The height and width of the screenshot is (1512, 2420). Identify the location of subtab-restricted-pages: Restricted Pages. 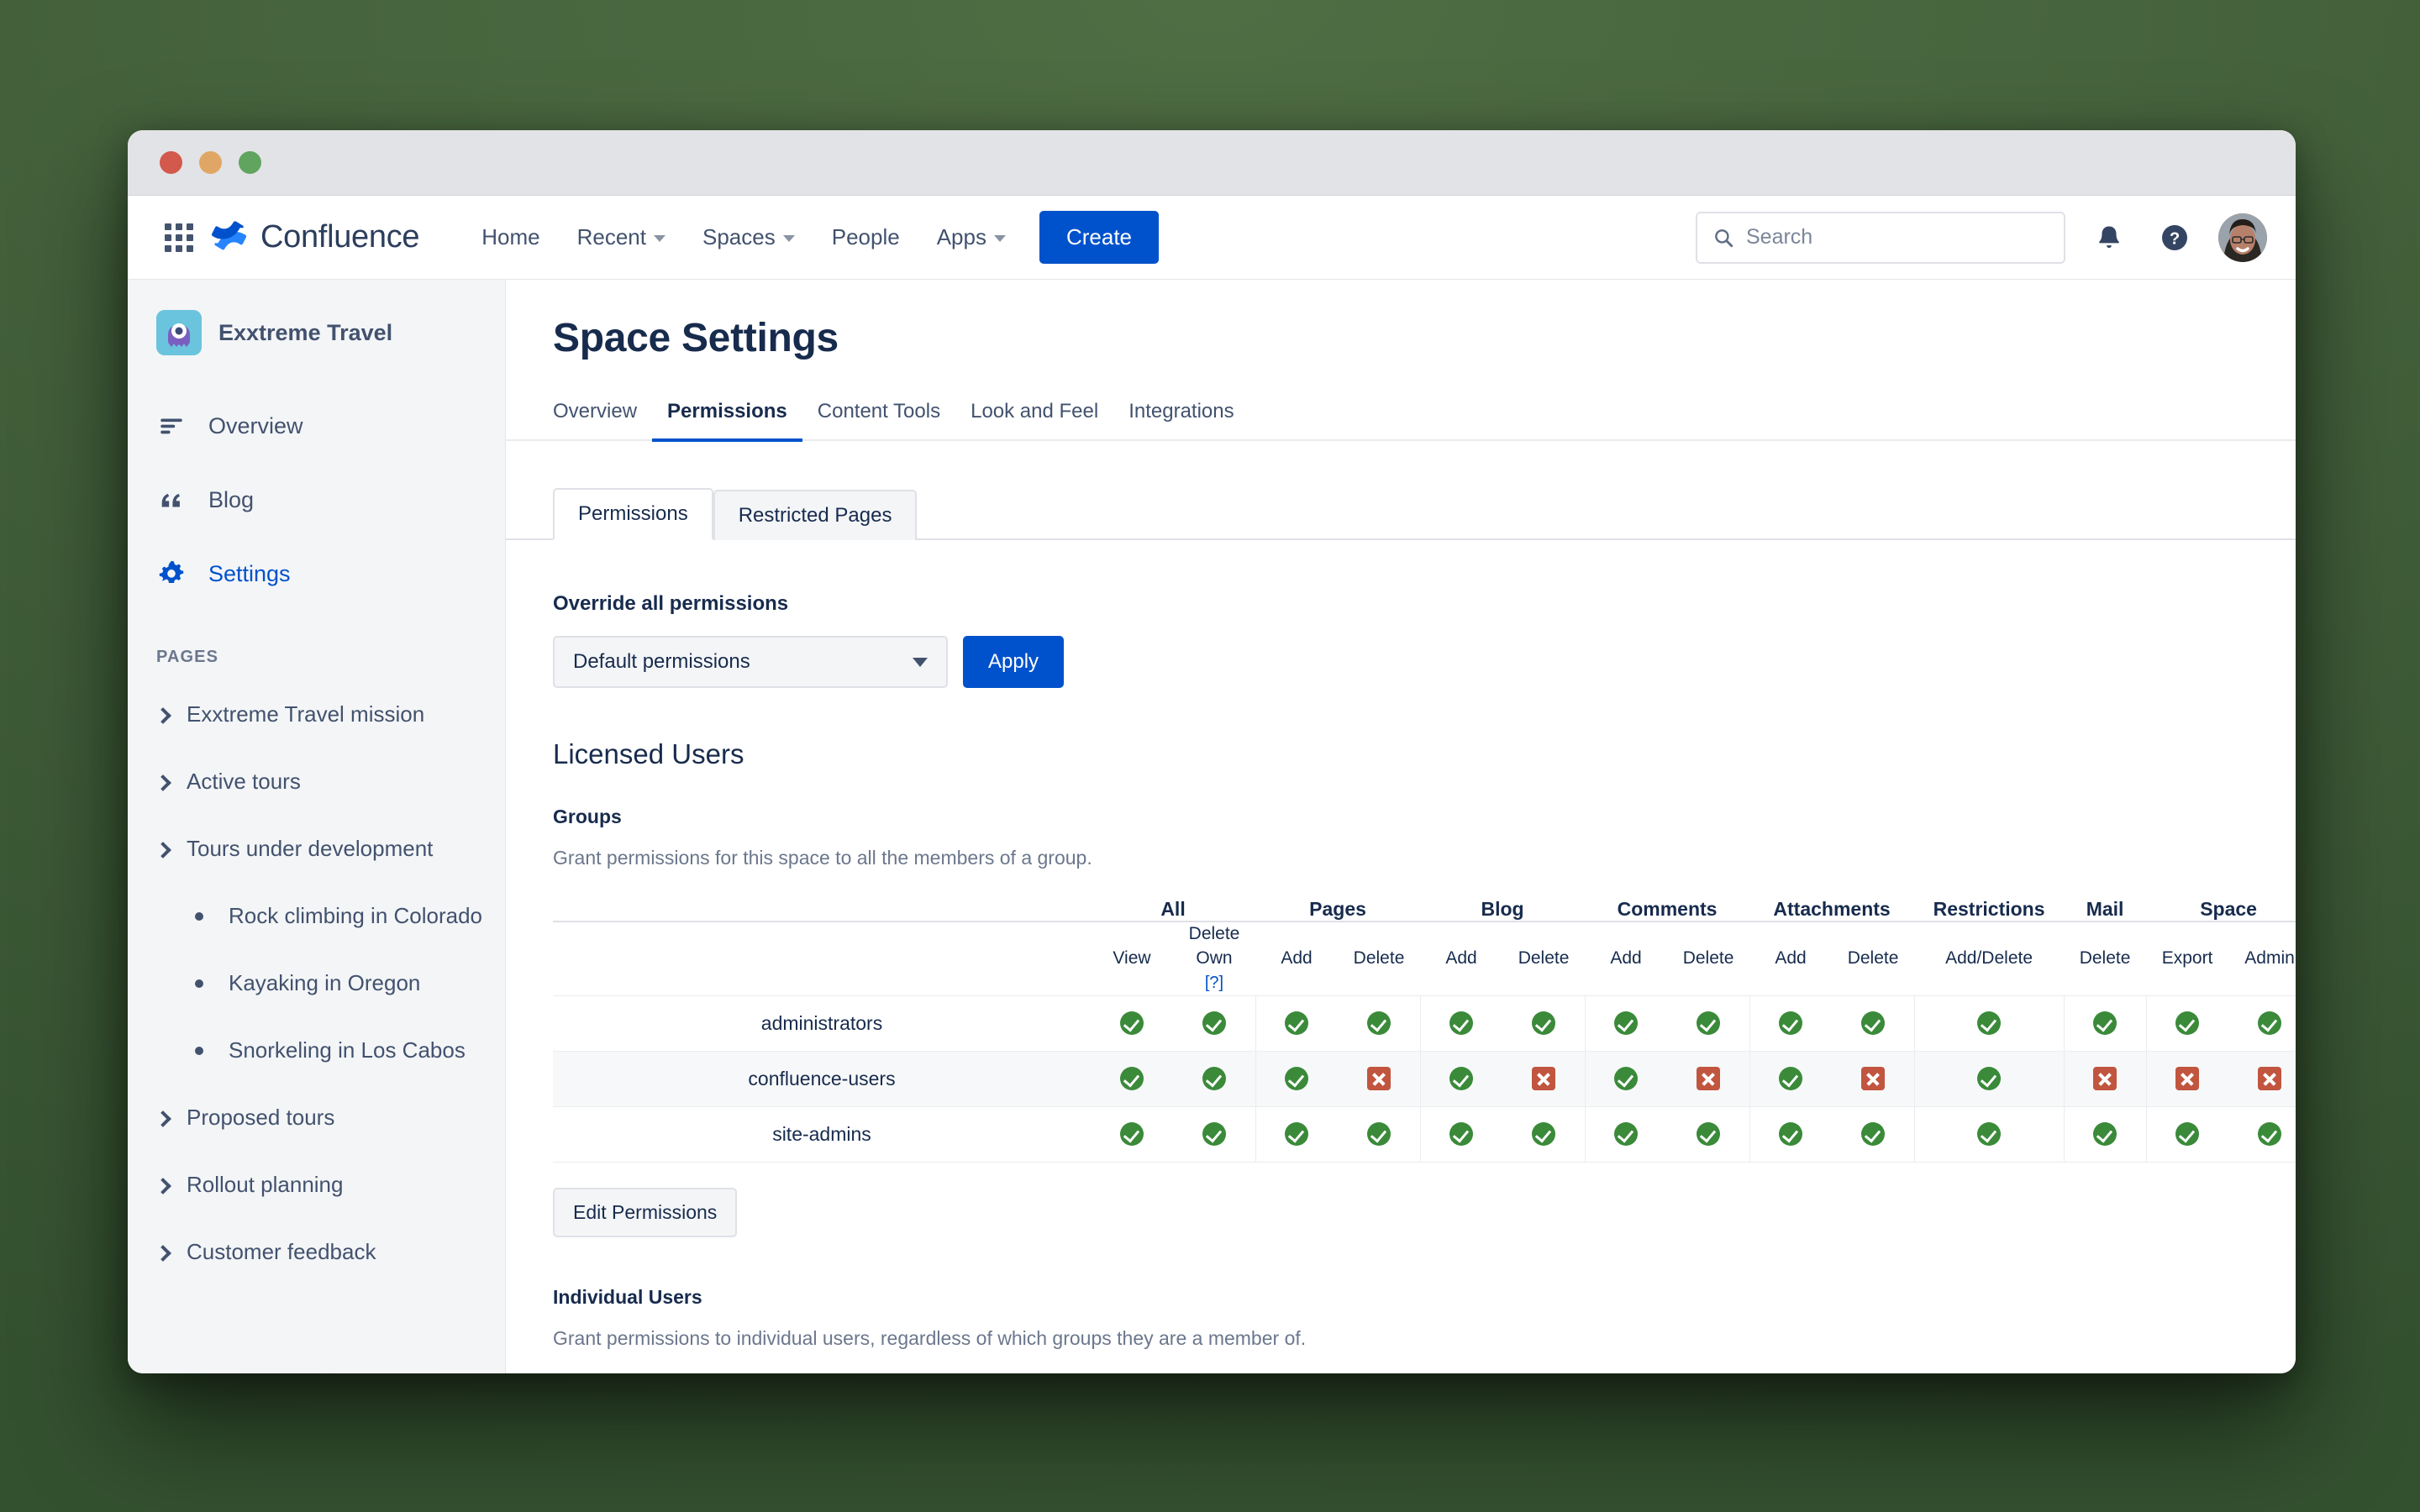
(815, 515).